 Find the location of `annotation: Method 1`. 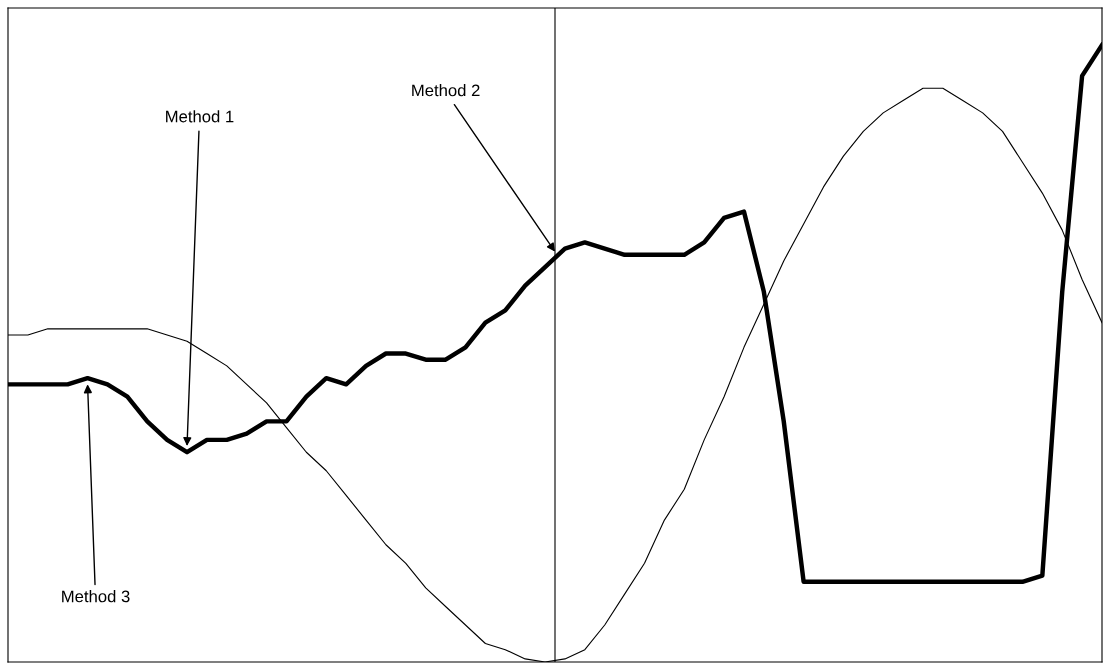

annotation: Method 1 is located at coordinates (200, 116).